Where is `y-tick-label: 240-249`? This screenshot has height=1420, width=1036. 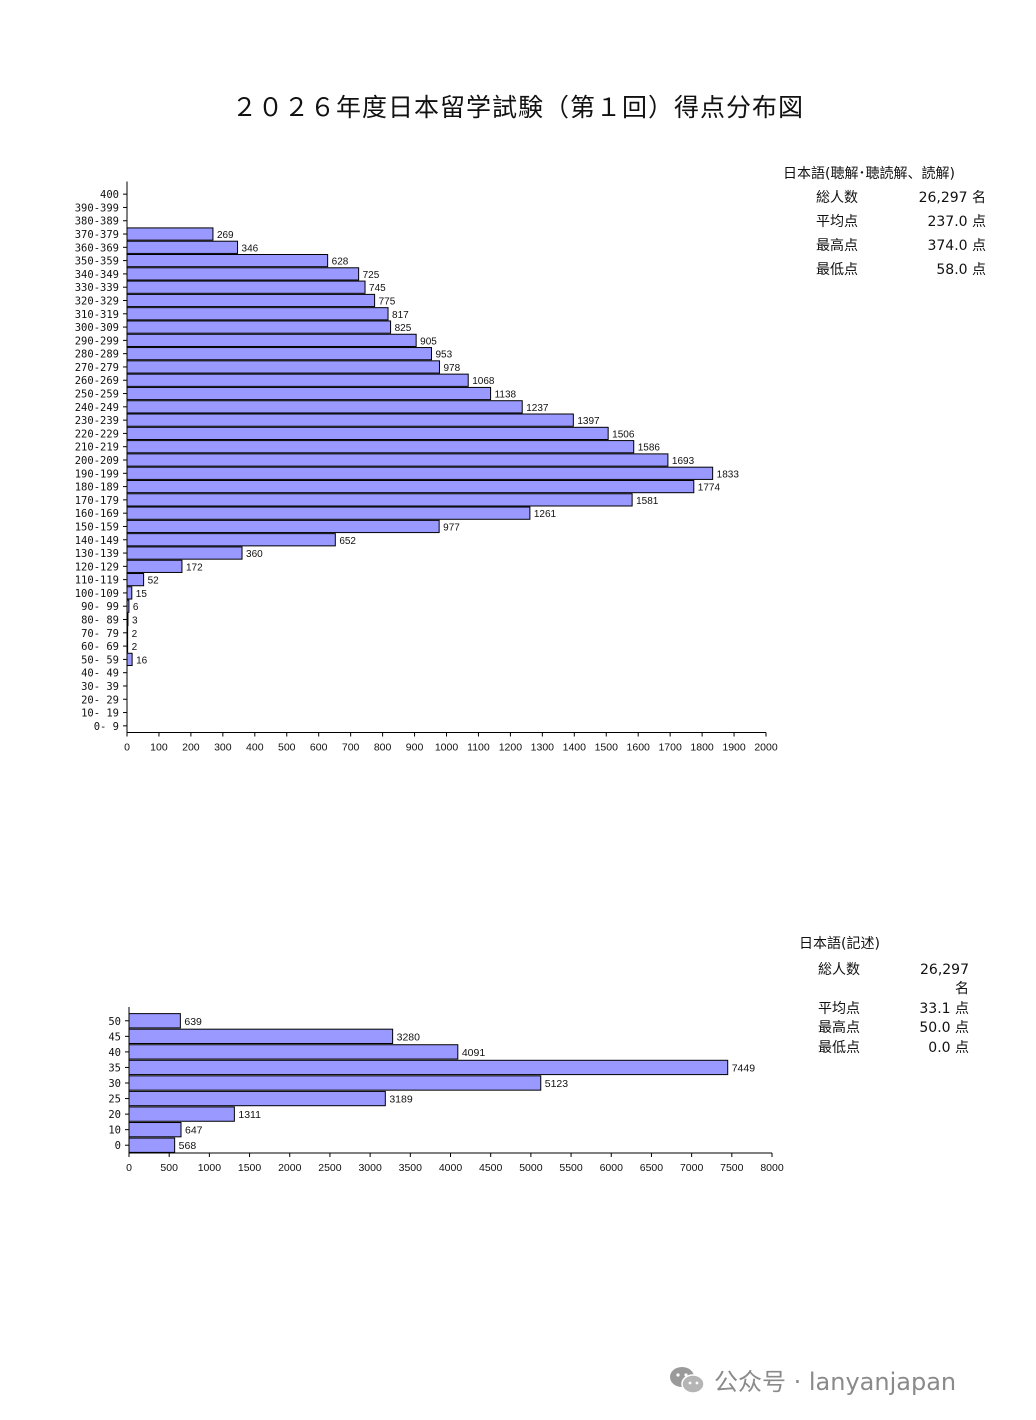
y-tick-label: 240-249 is located at coordinates (97, 408).